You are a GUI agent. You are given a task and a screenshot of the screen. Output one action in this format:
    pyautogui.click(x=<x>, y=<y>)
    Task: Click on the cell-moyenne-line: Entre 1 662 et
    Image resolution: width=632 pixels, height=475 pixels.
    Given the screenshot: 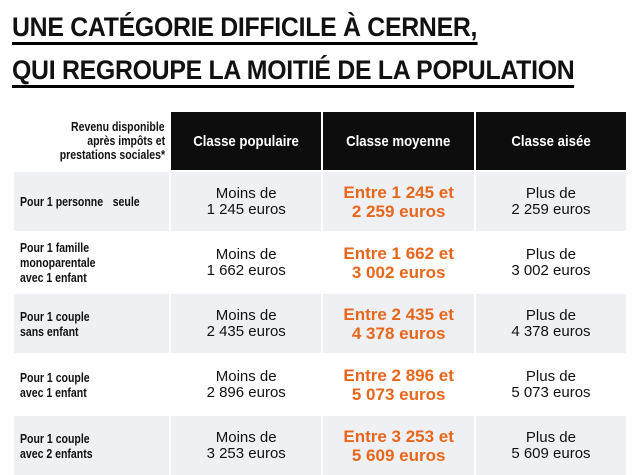 What is the action you would take?
    pyautogui.click(x=398, y=253)
    